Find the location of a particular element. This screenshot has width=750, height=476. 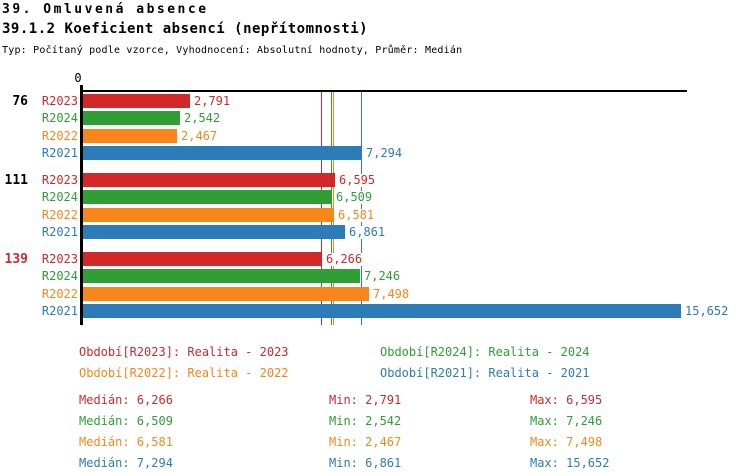

bar-value-label: 2,542 is located at coordinates (202, 118).